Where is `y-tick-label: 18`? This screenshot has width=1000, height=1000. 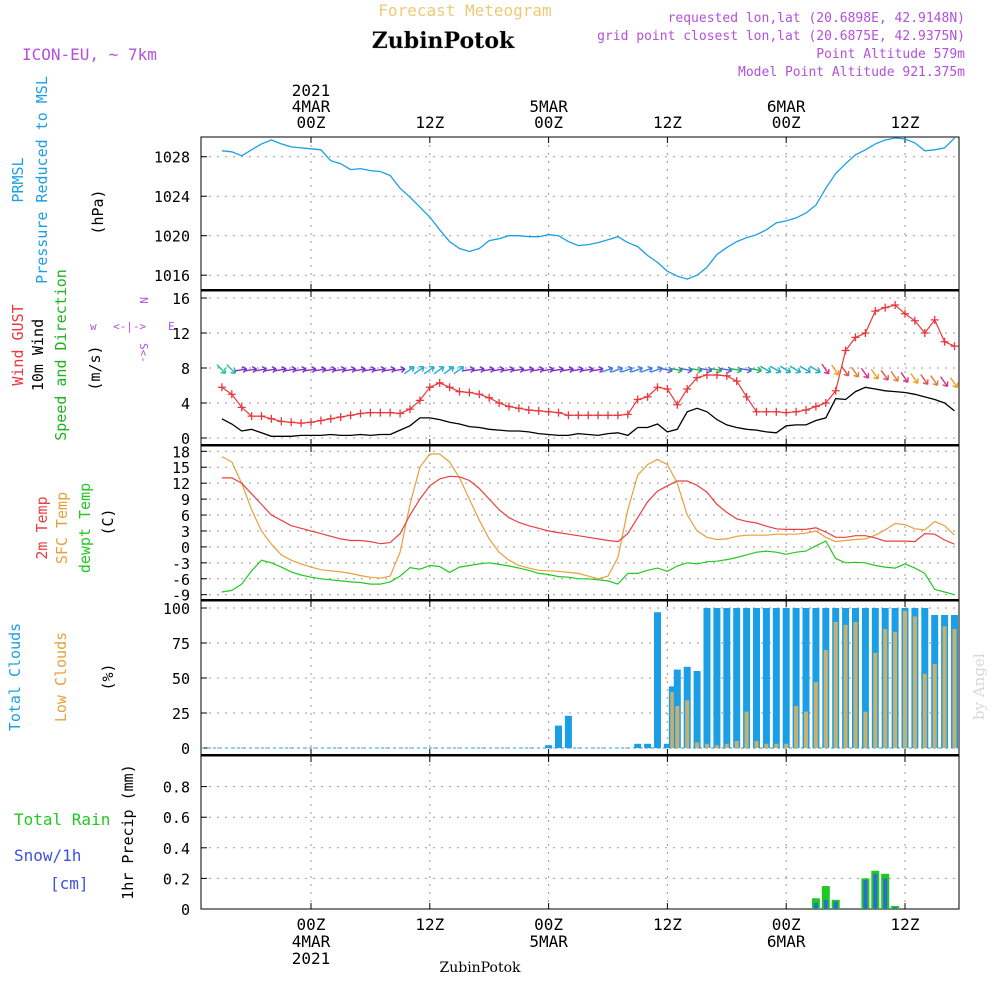 y-tick-label: 18 is located at coordinates (181, 452).